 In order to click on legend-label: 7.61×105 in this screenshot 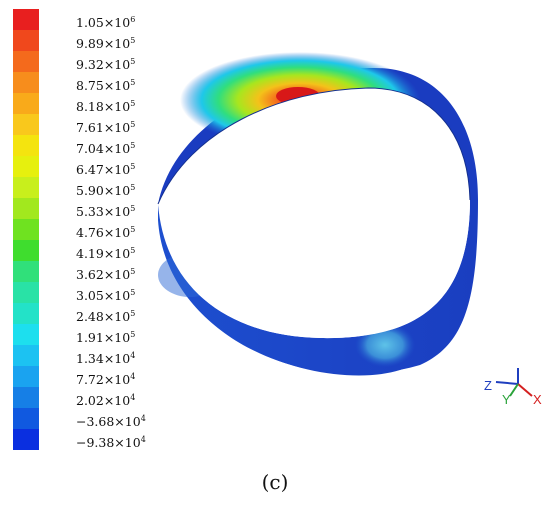, I will do `click(106, 127)`.